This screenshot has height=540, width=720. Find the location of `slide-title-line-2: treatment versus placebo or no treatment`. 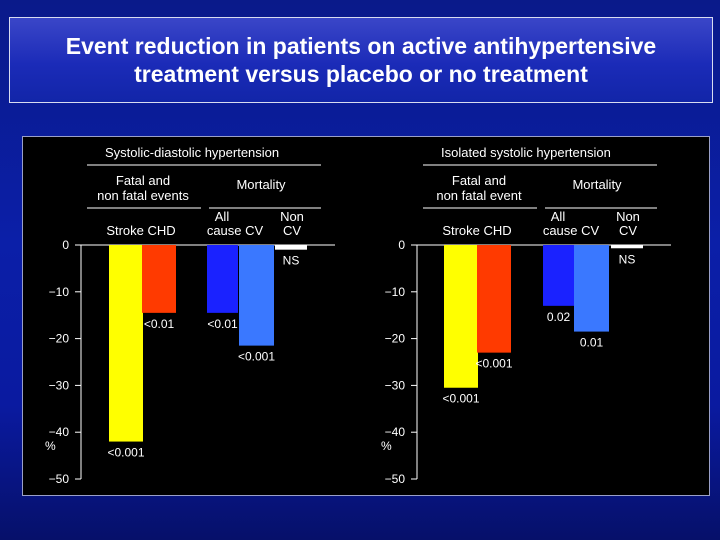

slide-title-line-2: treatment versus placebo or no treatment is located at coordinates (361, 74).